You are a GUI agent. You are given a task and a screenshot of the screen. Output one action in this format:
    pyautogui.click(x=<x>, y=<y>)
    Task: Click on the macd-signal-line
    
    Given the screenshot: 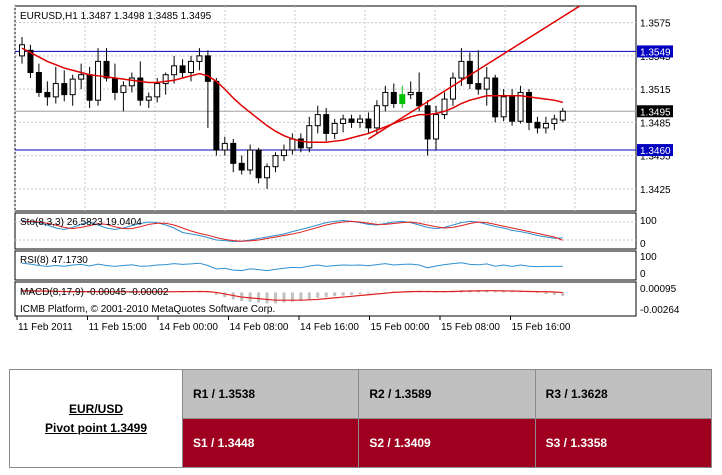 What is the action you would take?
    pyautogui.click(x=292, y=295)
    